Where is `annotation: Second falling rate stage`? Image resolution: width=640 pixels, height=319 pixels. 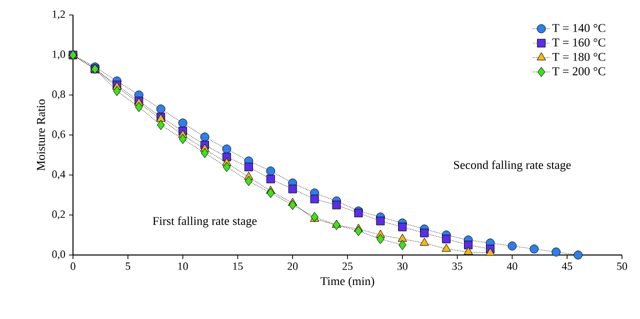
annotation: Second falling rate stage is located at coordinates (512, 166).